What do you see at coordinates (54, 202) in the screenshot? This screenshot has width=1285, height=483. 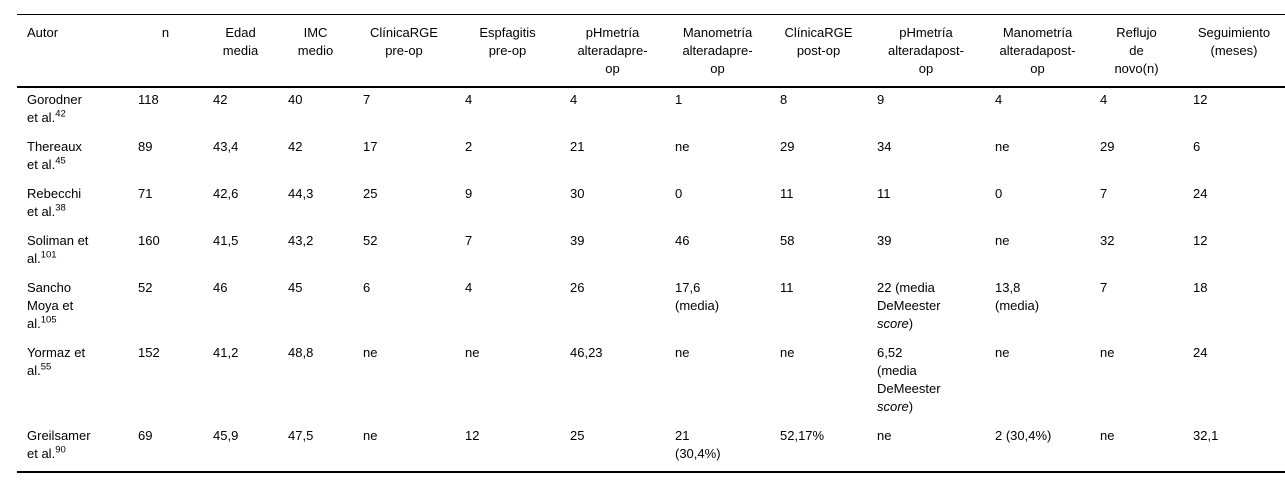 I see `author-cell: Rebecchi et al.38` at bounding box center [54, 202].